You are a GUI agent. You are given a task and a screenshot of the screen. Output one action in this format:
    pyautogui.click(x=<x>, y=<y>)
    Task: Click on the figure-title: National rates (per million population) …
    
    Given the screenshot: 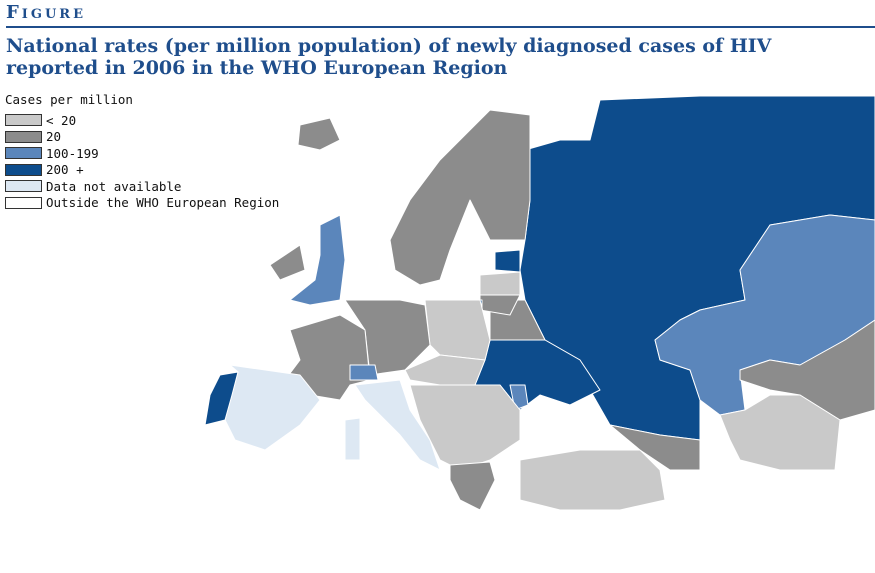 What is the action you would take?
    pyautogui.click(x=389, y=57)
    